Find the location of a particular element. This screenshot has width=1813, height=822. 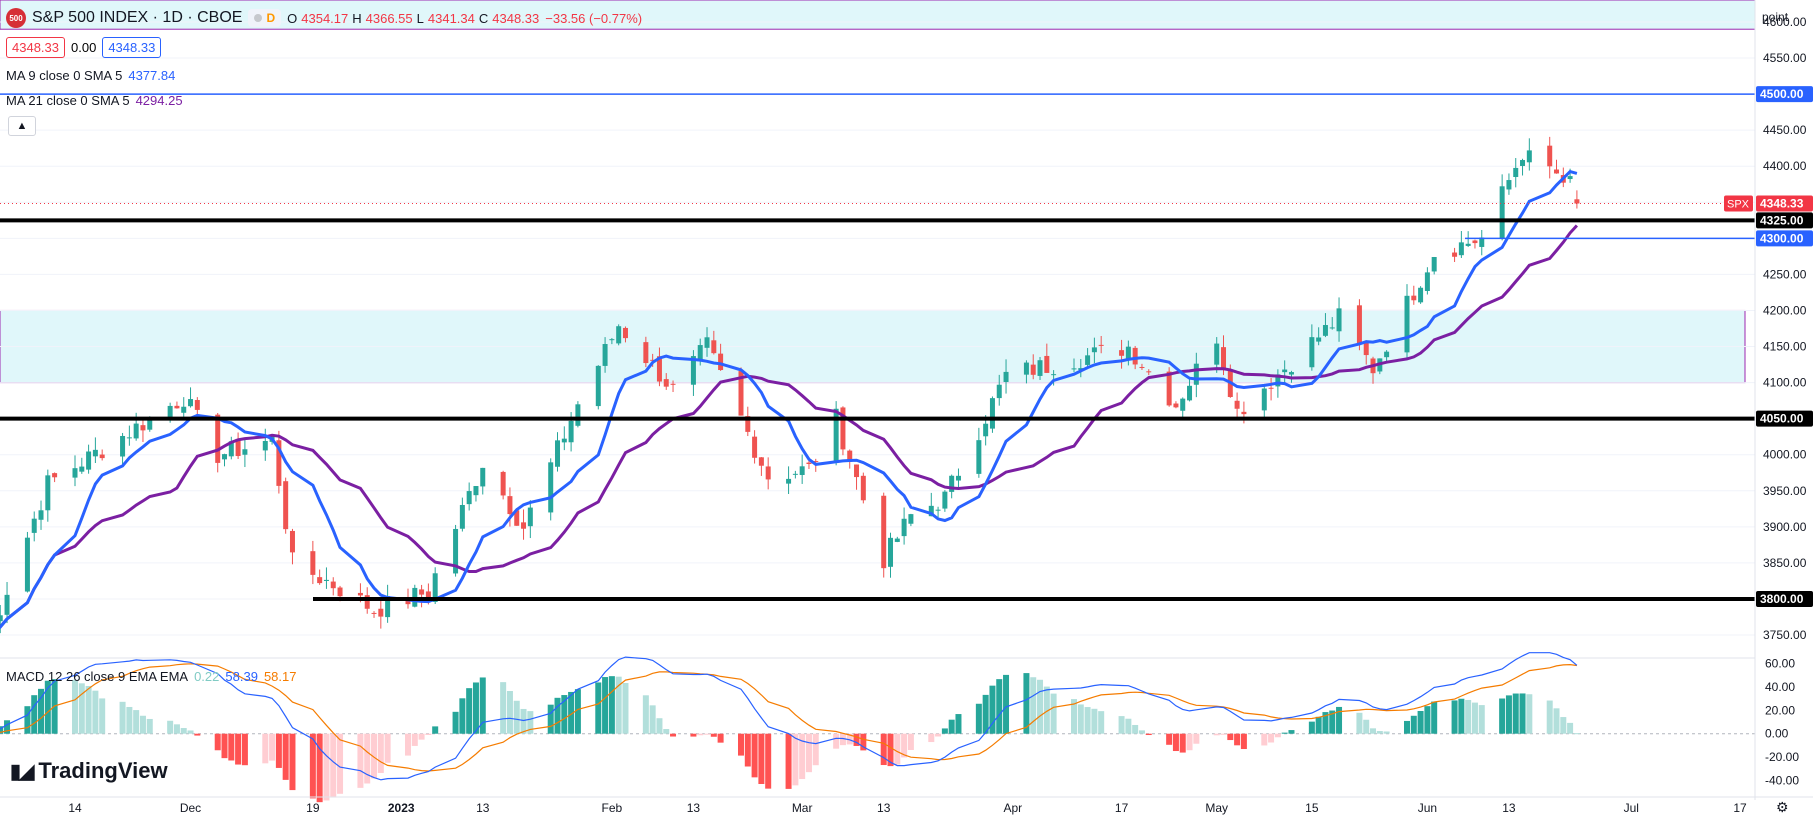

price-tick-label: 4100.00 is located at coordinates (1785, 383).